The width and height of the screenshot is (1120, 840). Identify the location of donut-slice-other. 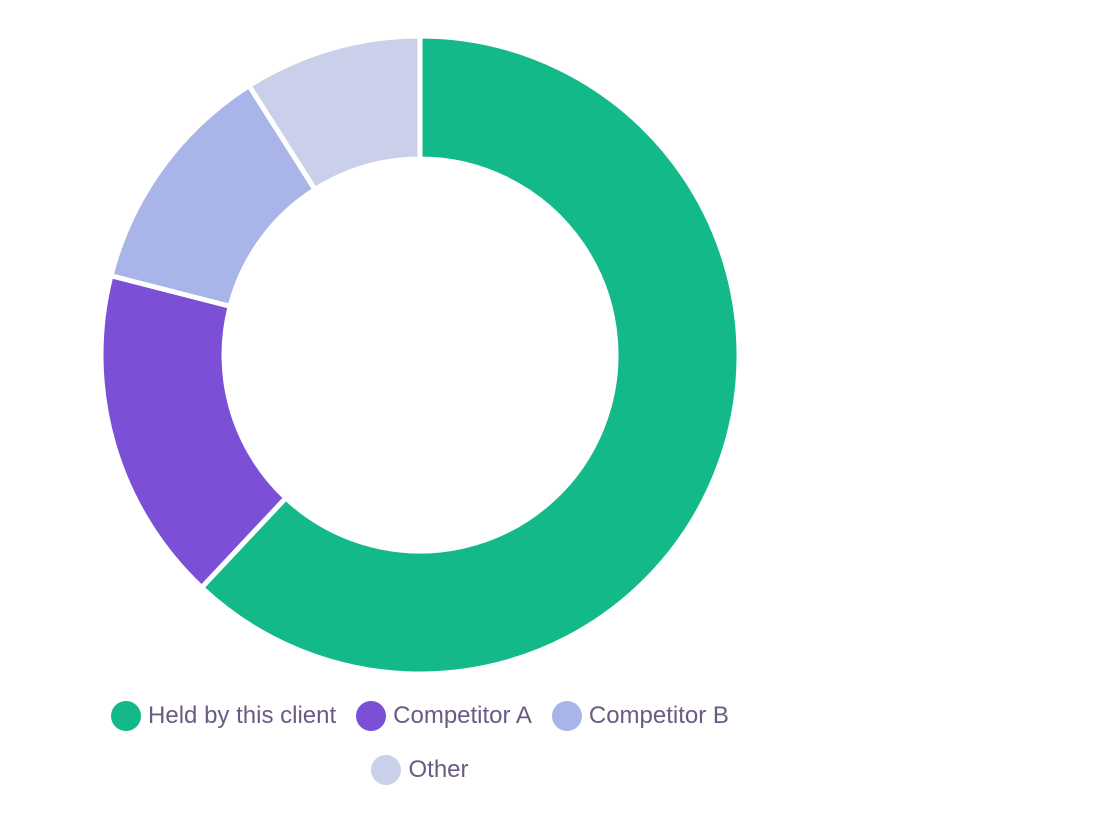
(334, 113).